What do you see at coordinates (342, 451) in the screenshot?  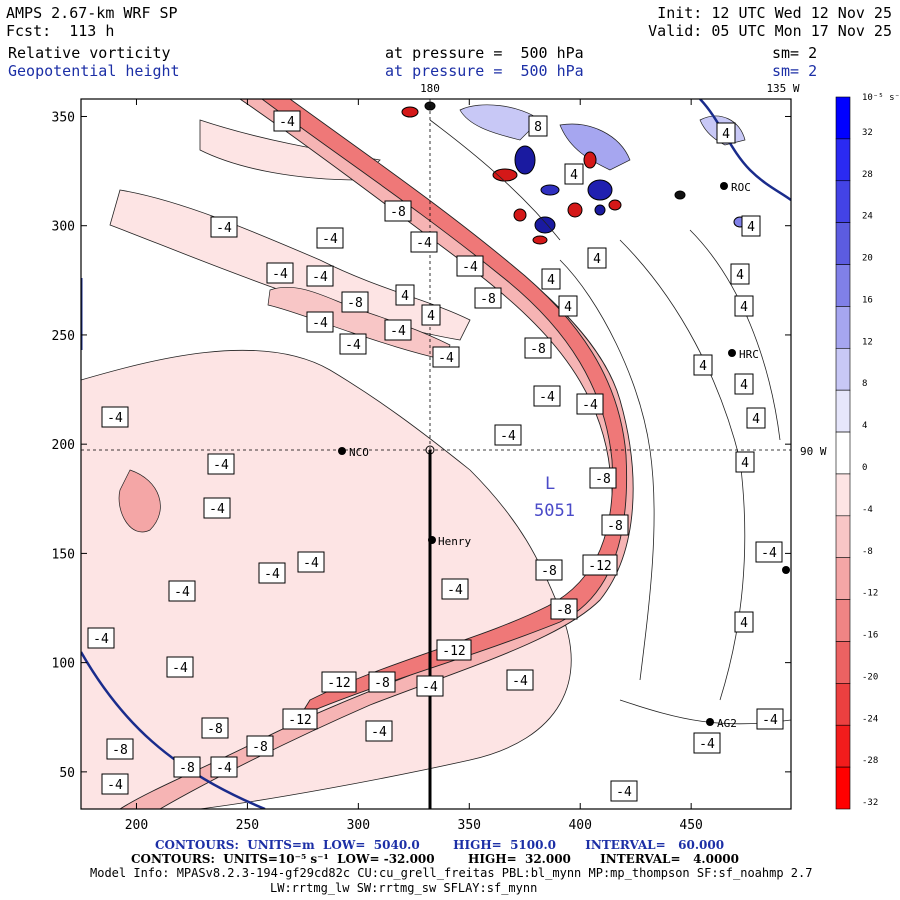 I see `station-nco-dot` at bounding box center [342, 451].